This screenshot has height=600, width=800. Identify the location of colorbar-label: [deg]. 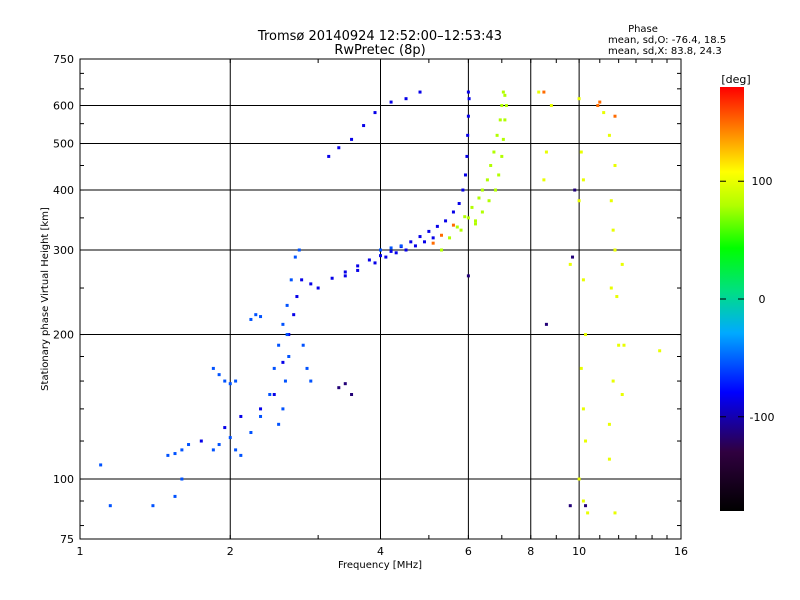
(735, 79).